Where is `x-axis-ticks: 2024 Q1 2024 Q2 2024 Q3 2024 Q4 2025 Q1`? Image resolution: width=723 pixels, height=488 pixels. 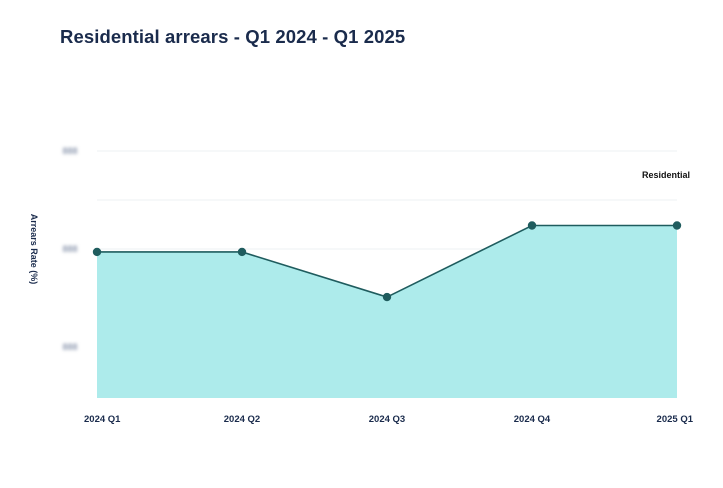
x-axis-ticks: 2024 Q1 2024 Q2 2024 Q3 2024 Q4 2025 Q1 is located at coordinates (389, 419).